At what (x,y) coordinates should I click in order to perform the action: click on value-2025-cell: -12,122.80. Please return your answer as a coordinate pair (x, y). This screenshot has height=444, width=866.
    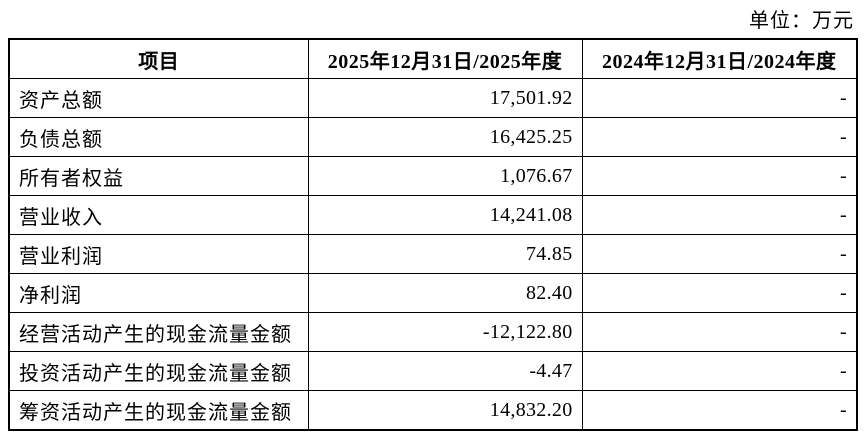
    Looking at the image, I should click on (445, 332).